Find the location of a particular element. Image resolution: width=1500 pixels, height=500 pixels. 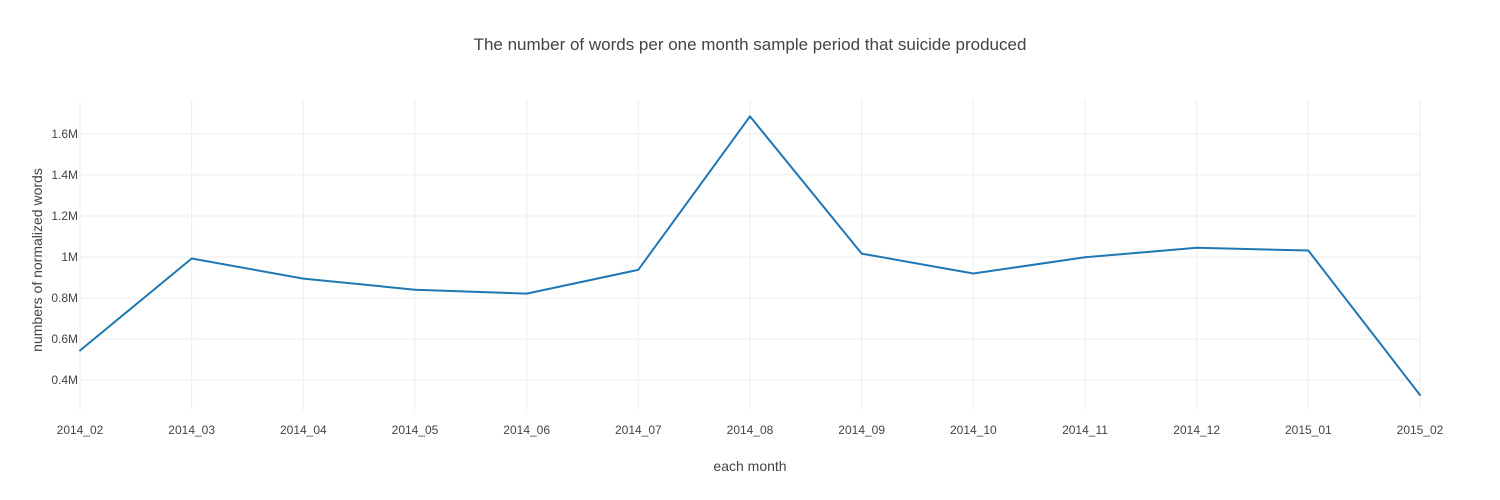

x-tick-label: 2015_02 is located at coordinates (1420, 430).